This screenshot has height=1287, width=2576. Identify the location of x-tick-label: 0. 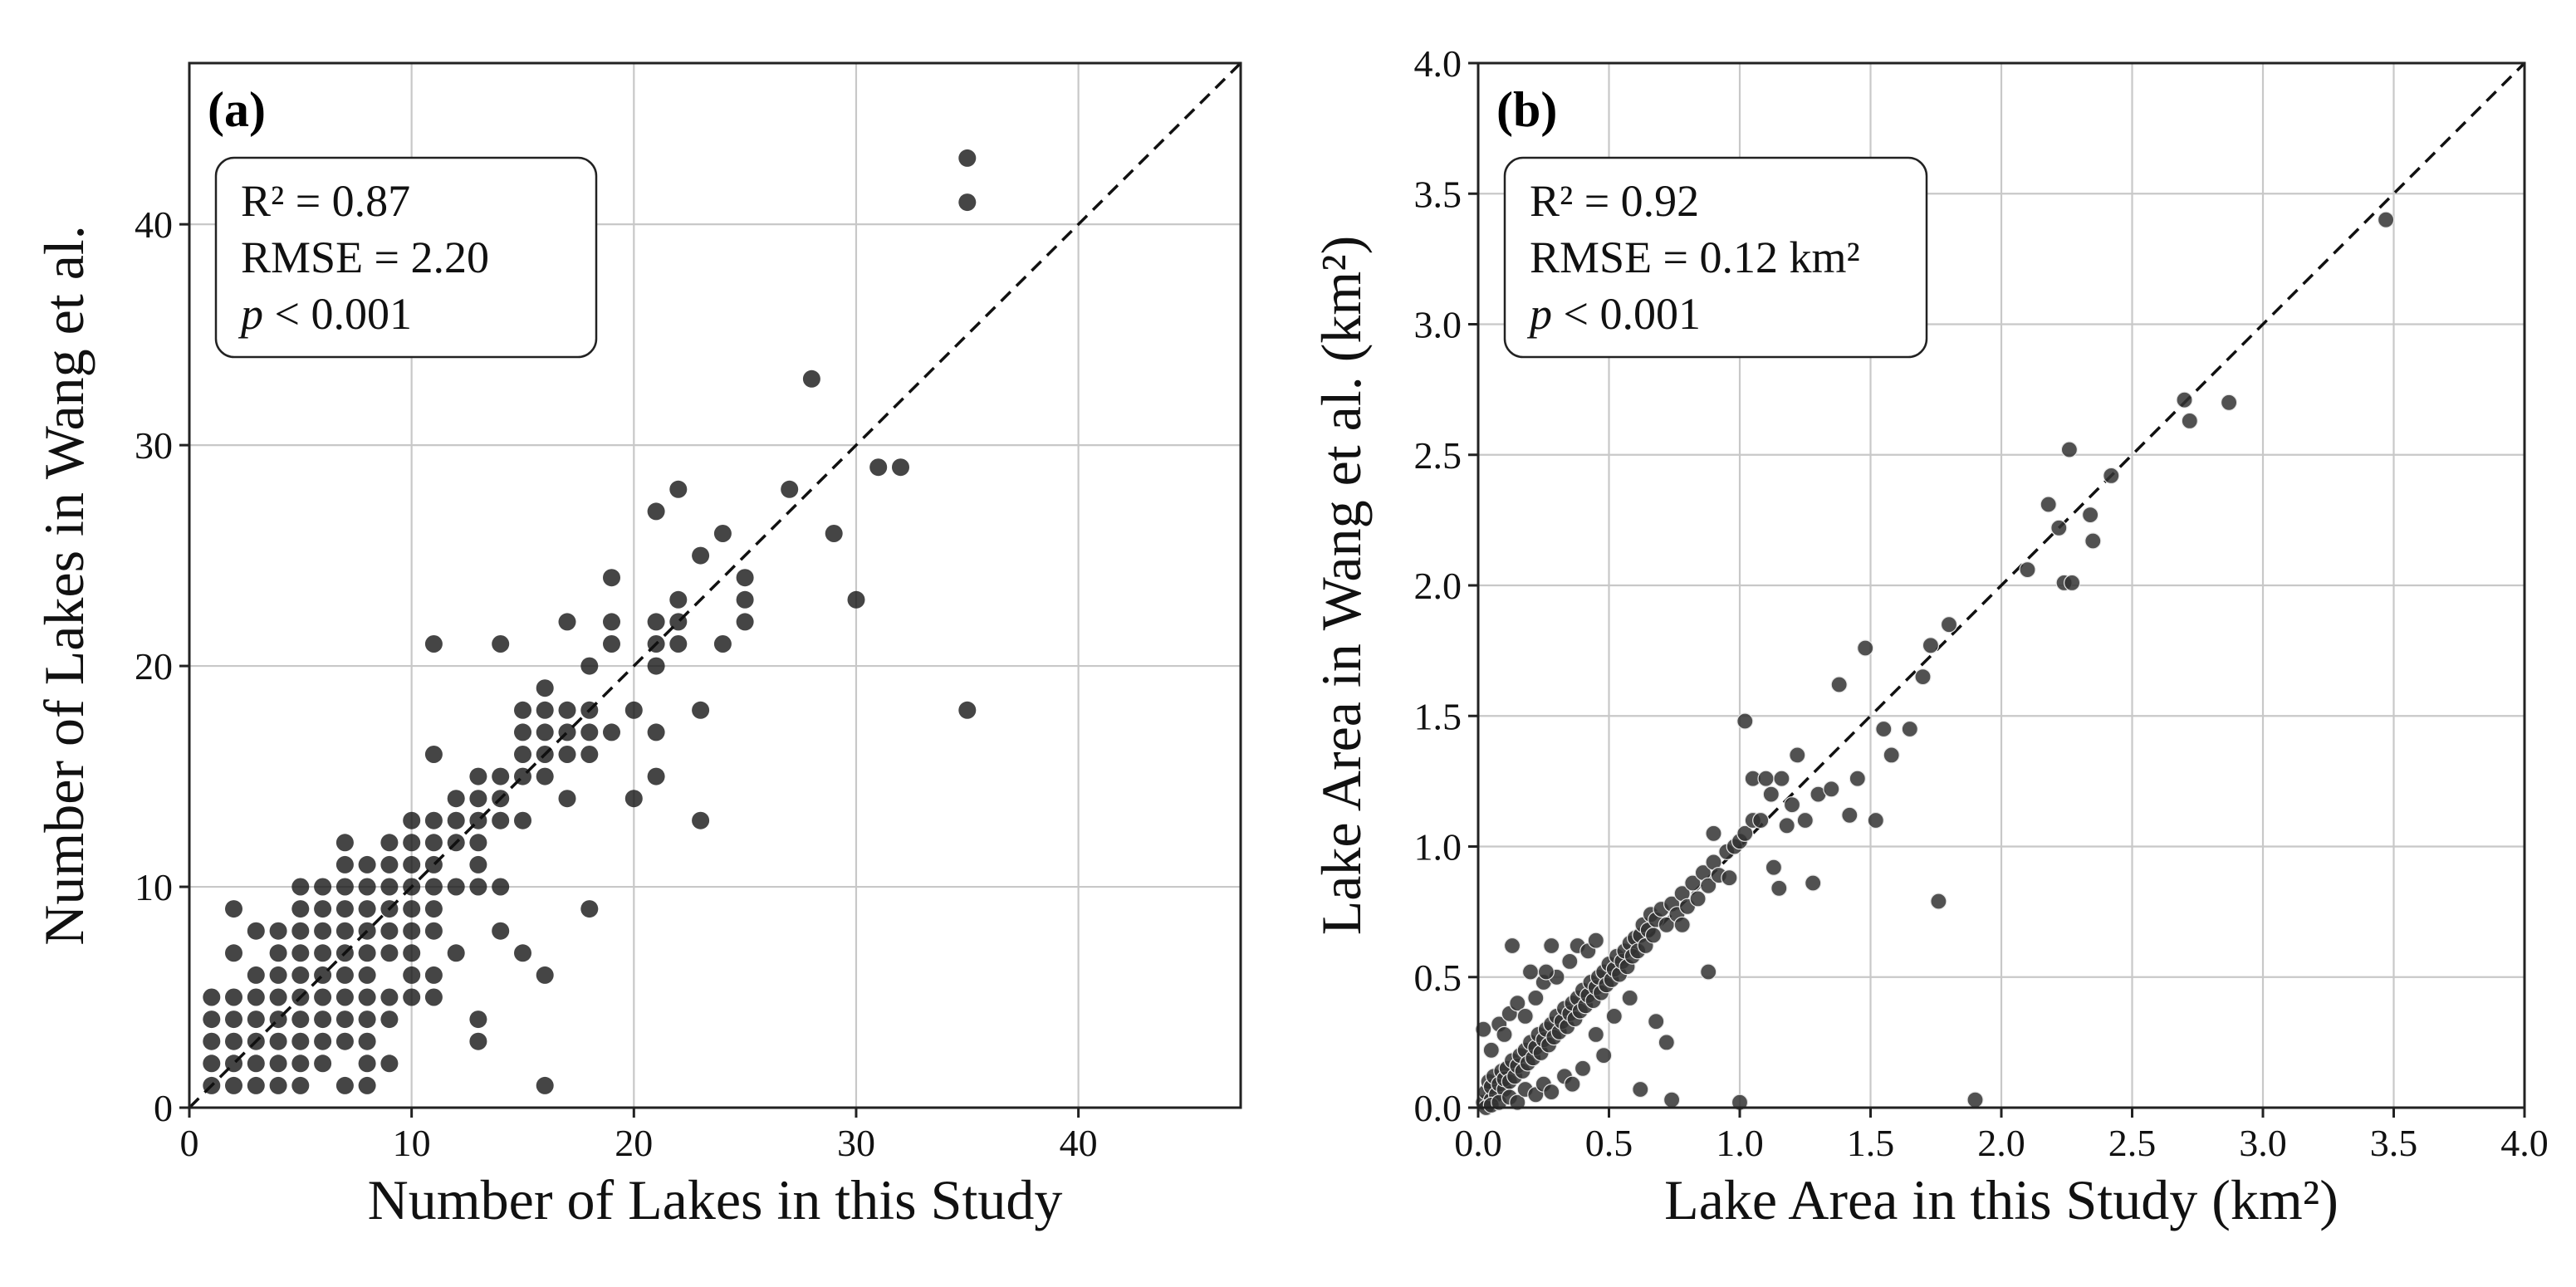
(190, 1143).